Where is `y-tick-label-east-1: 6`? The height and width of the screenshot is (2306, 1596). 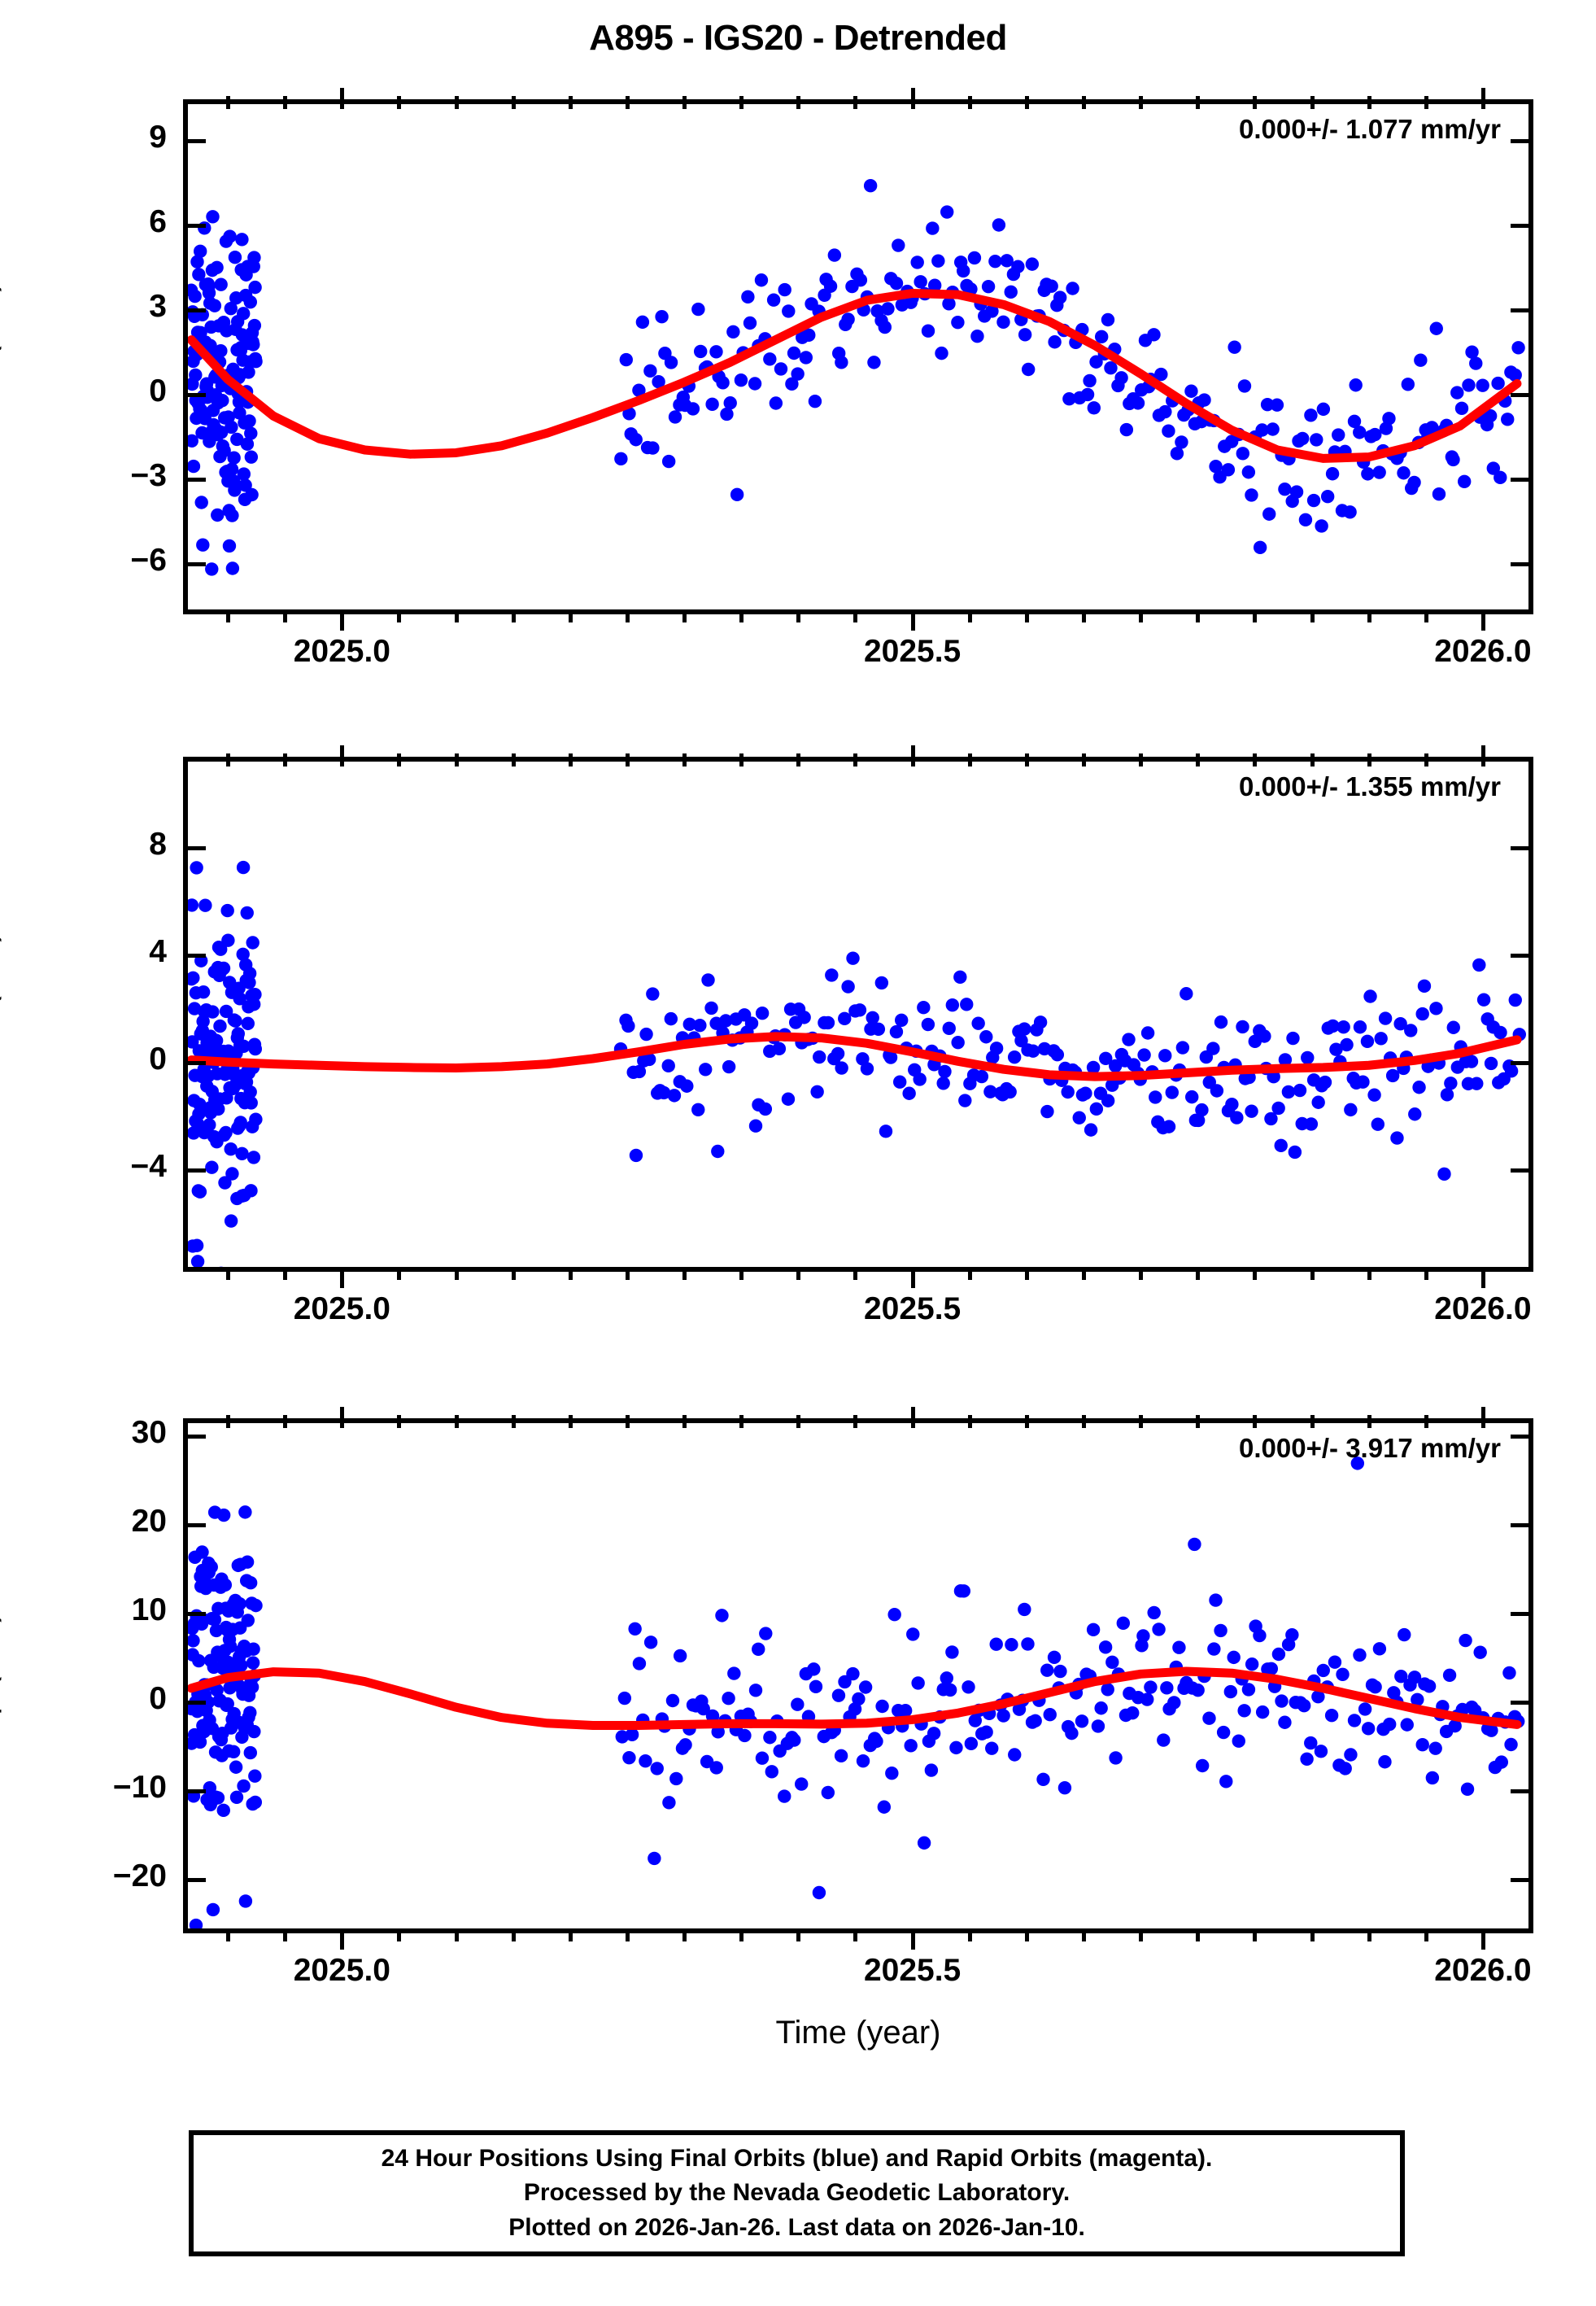 y-tick-label-east-1: 6 is located at coordinates (158, 222).